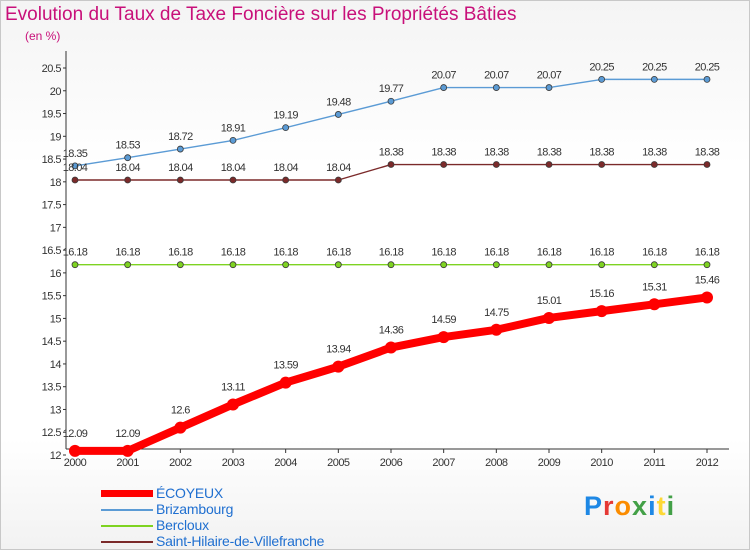 This screenshot has width=750, height=550. What do you see at coordinates (443, 463) in the screenshot?
I see `x-tick-label: 2007` at bounding box center [443, 463].